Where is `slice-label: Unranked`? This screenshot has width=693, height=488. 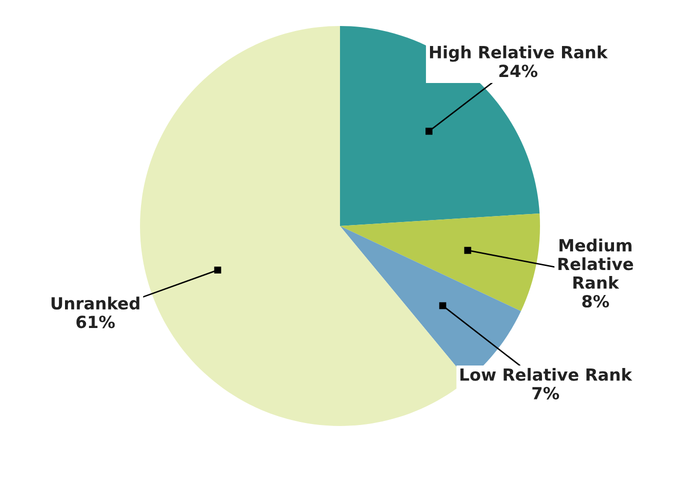 slice-label: Unranked is located at coordinates (96, 303).